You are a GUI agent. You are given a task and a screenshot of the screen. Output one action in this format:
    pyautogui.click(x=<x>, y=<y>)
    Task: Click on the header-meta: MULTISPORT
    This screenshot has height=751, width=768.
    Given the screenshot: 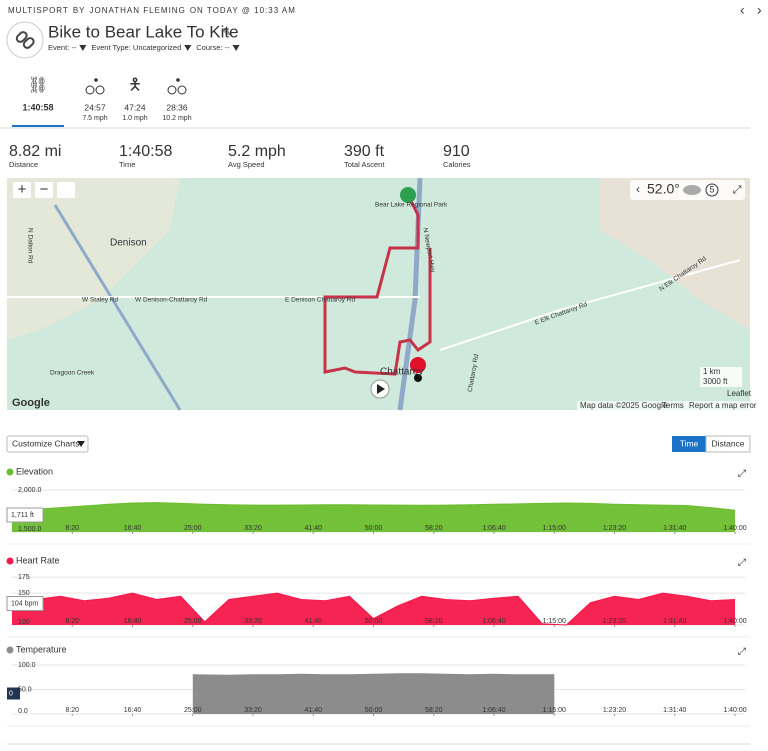 What is the action you would take?
    pyautogui.click(x=38, y=10)
    